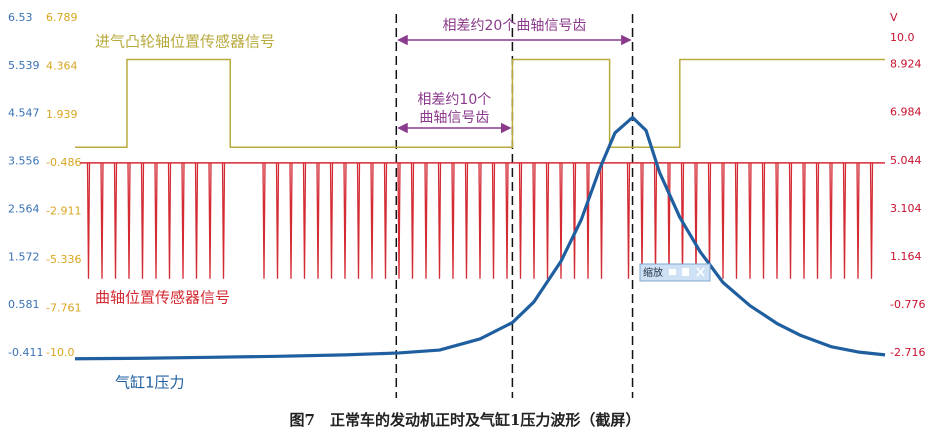 The image size is (931, 444). What do you see at coordinates (150, 383) in the screenshot?
I see `series-label: 气缸1压力` at bounding box center [150, 383].